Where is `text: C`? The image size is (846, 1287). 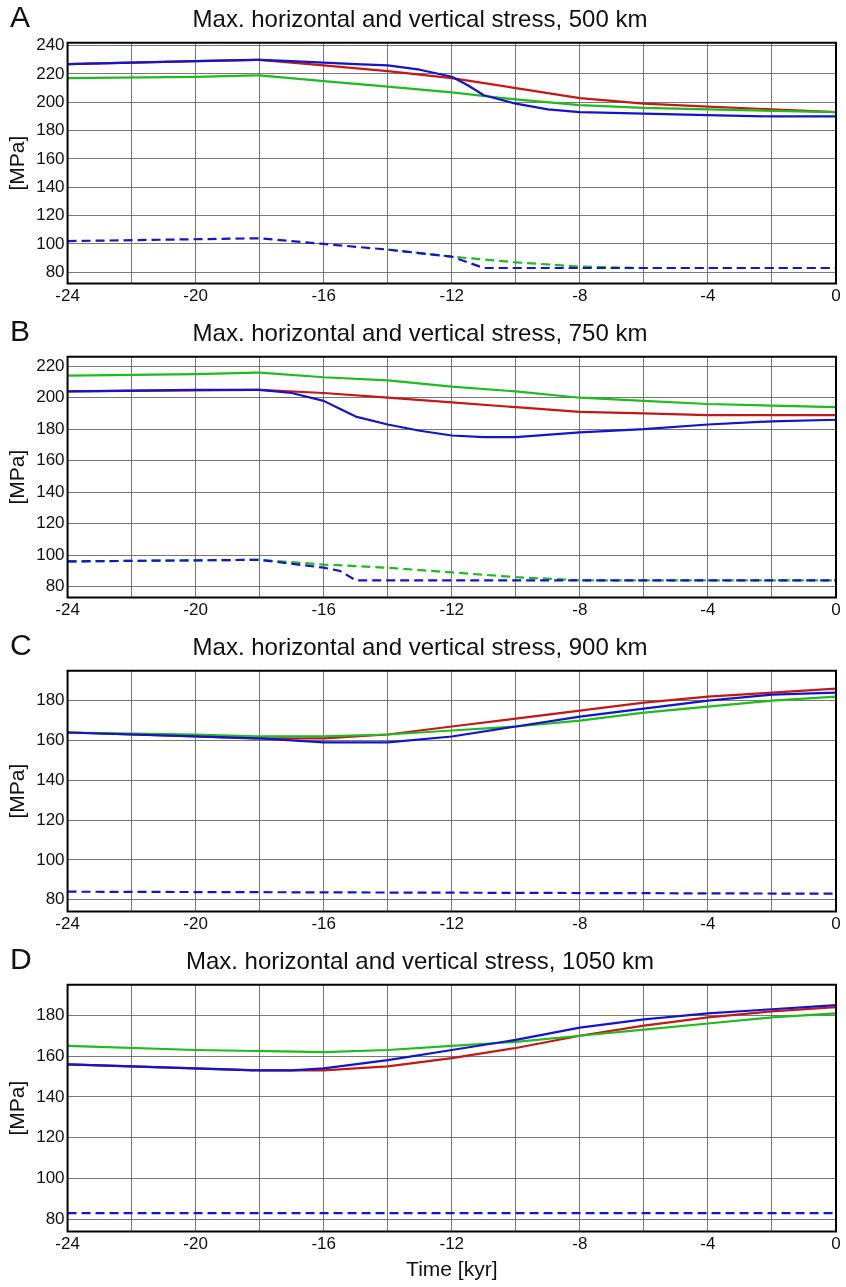 text: C is located at coordinates (21, 645).